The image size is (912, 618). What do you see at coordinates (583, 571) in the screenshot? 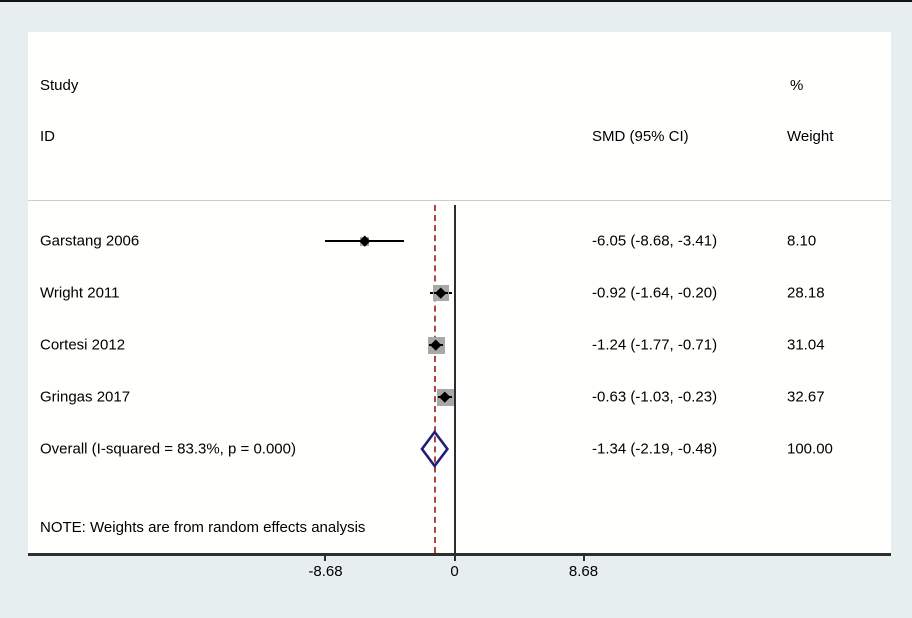
I see `axis-tick-label: 8.68` at bounding box center [583, 571].